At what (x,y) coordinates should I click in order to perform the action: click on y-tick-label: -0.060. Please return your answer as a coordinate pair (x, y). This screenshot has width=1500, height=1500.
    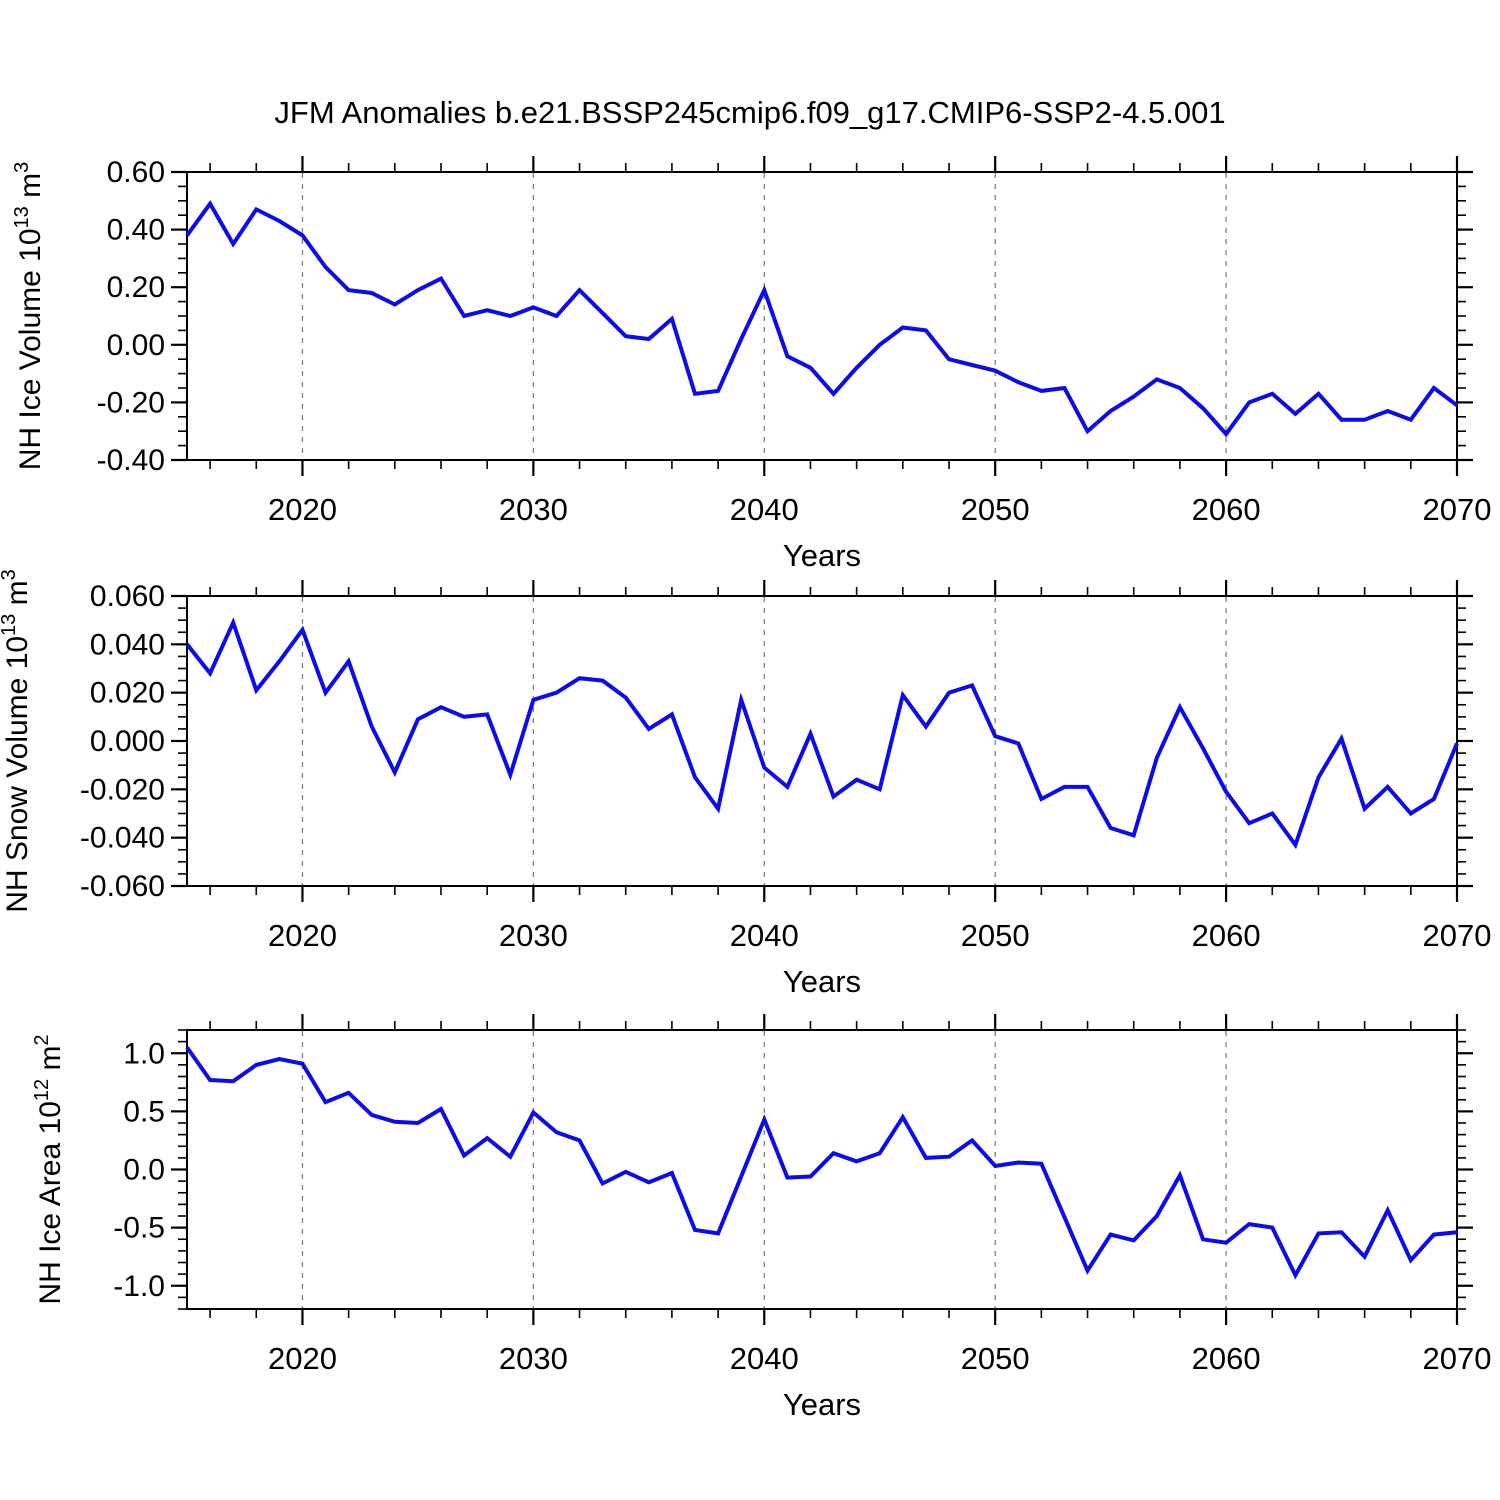
    Looking at the image, I should click on (122, 886).